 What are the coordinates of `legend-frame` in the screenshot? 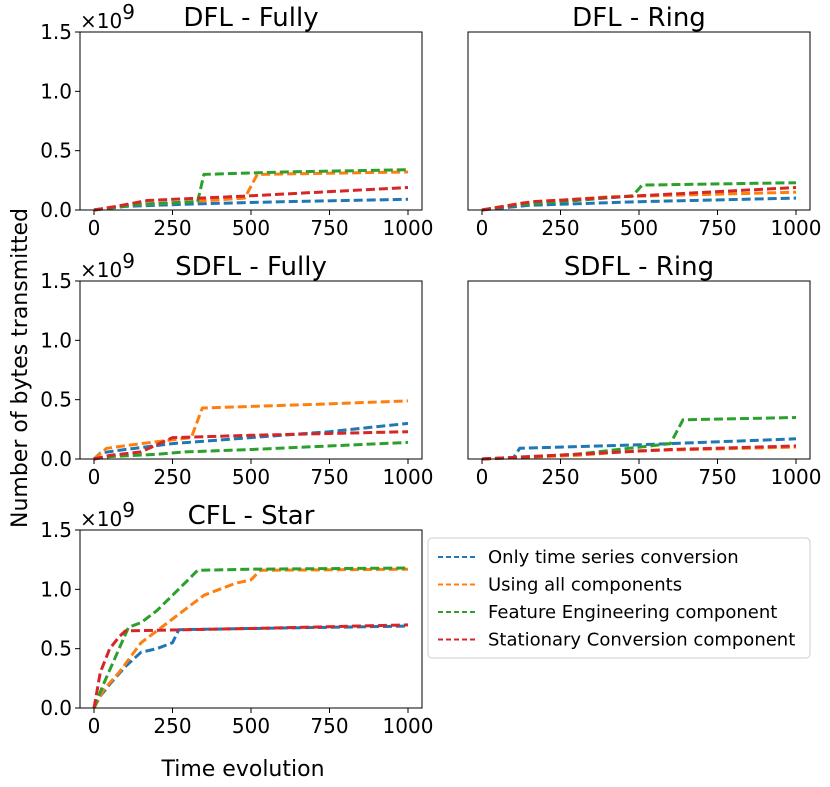 It's located at (619, 598).